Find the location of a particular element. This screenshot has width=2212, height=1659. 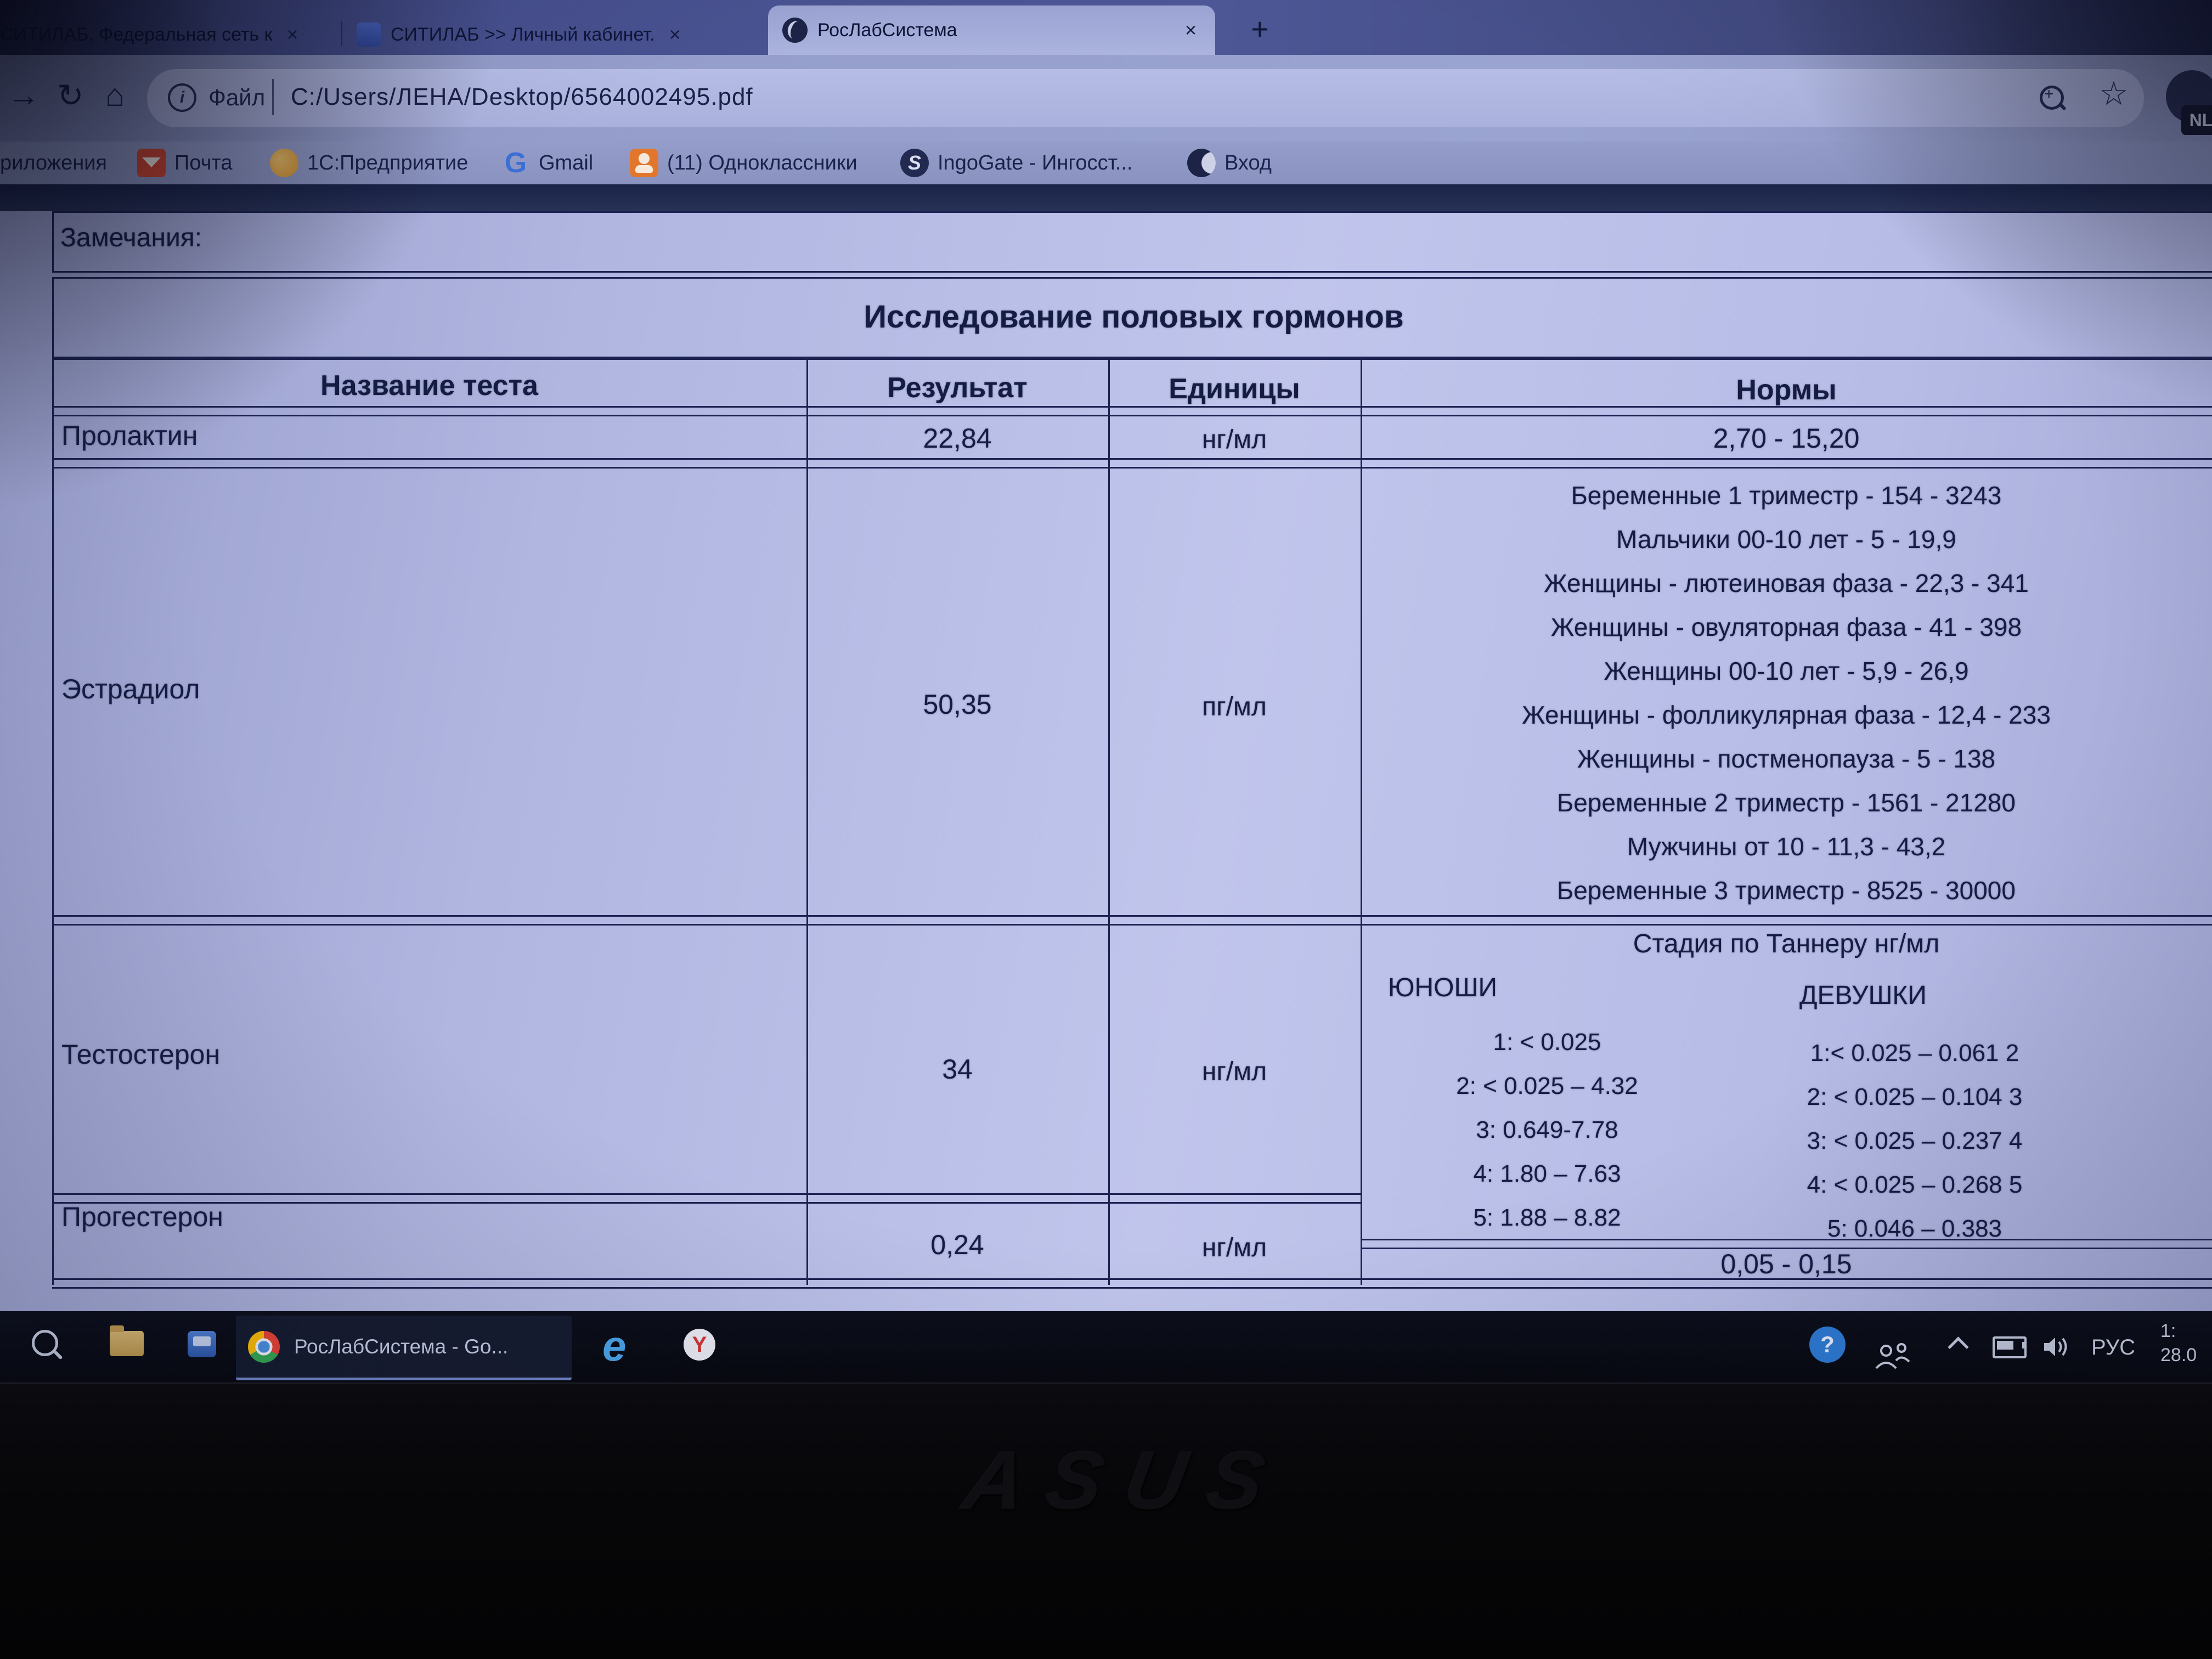

test-result: 50,35 is located at coordinates (957, 704).